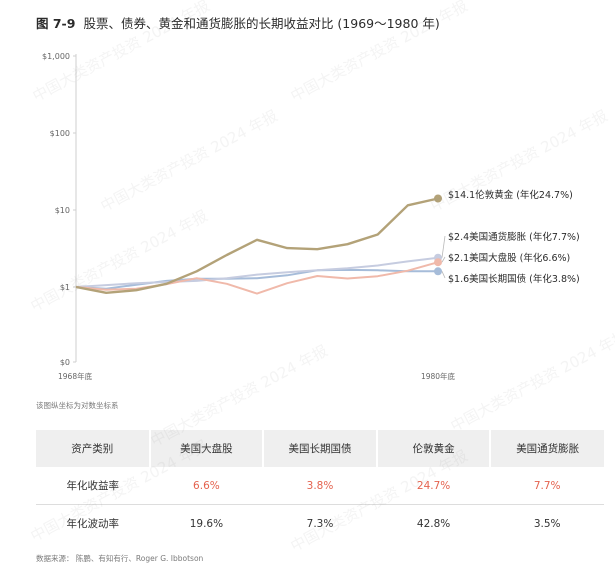 The image size is (615, 571). I want to click on x-tick-label: 1980年底, so click(438, 376).